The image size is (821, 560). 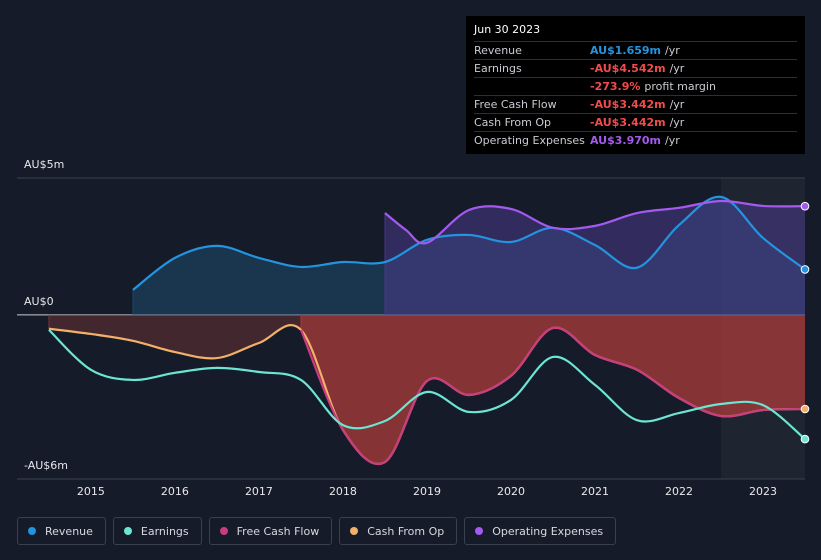 I want to click on y-tick-label: -AU$6m, so click(x=46, y=465).